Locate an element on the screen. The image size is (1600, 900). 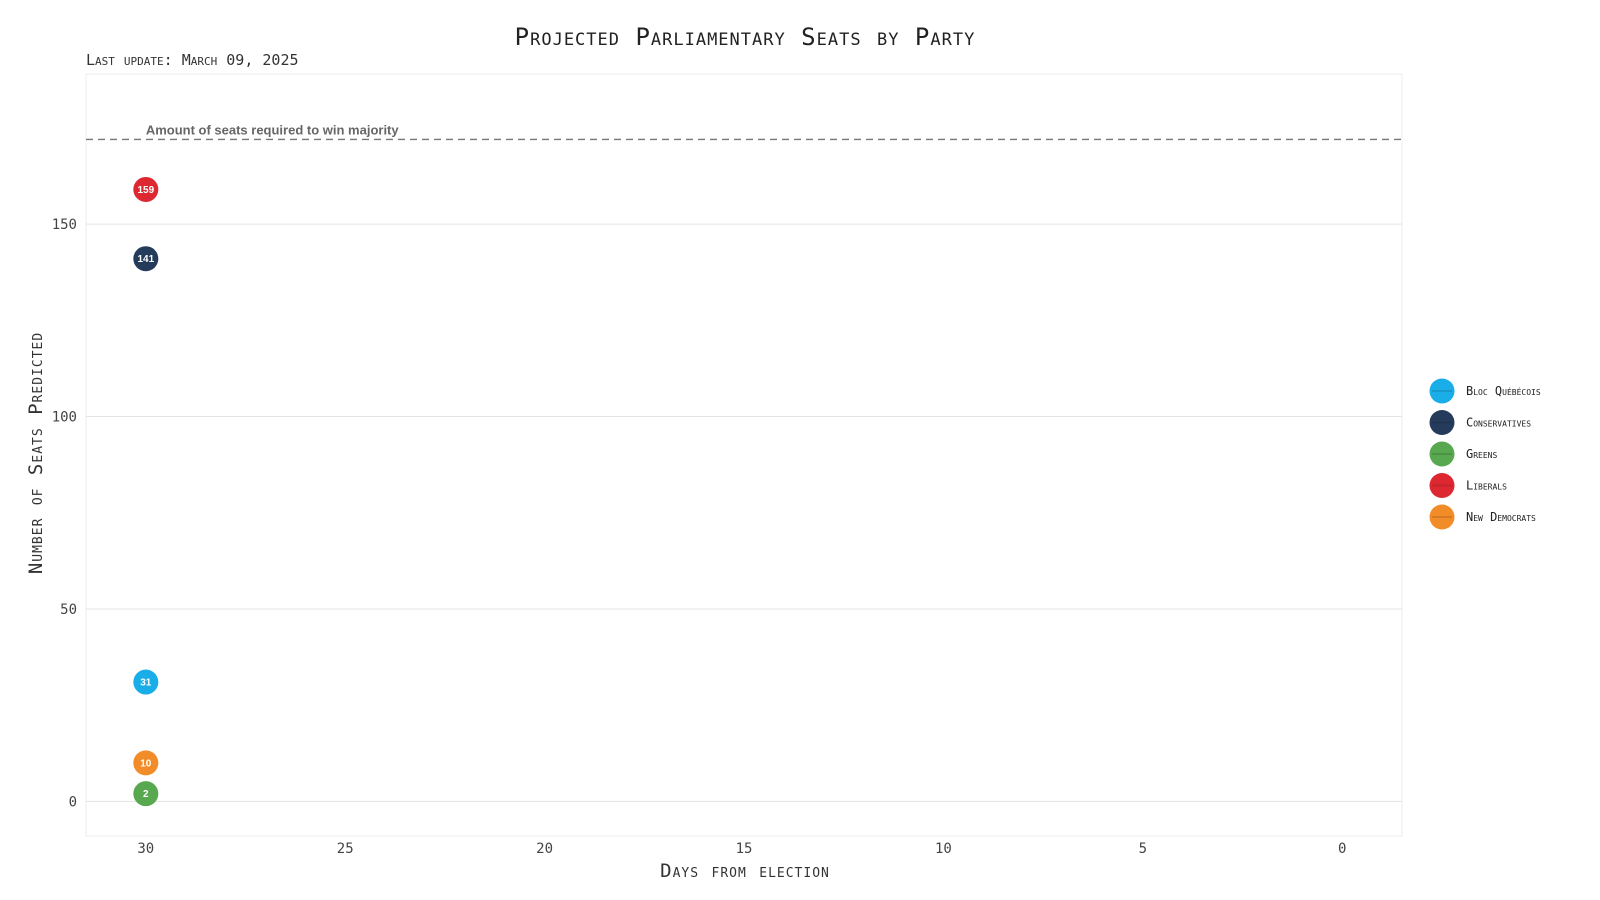
y-tick-label: 50 is located at coordinates (68, 610).